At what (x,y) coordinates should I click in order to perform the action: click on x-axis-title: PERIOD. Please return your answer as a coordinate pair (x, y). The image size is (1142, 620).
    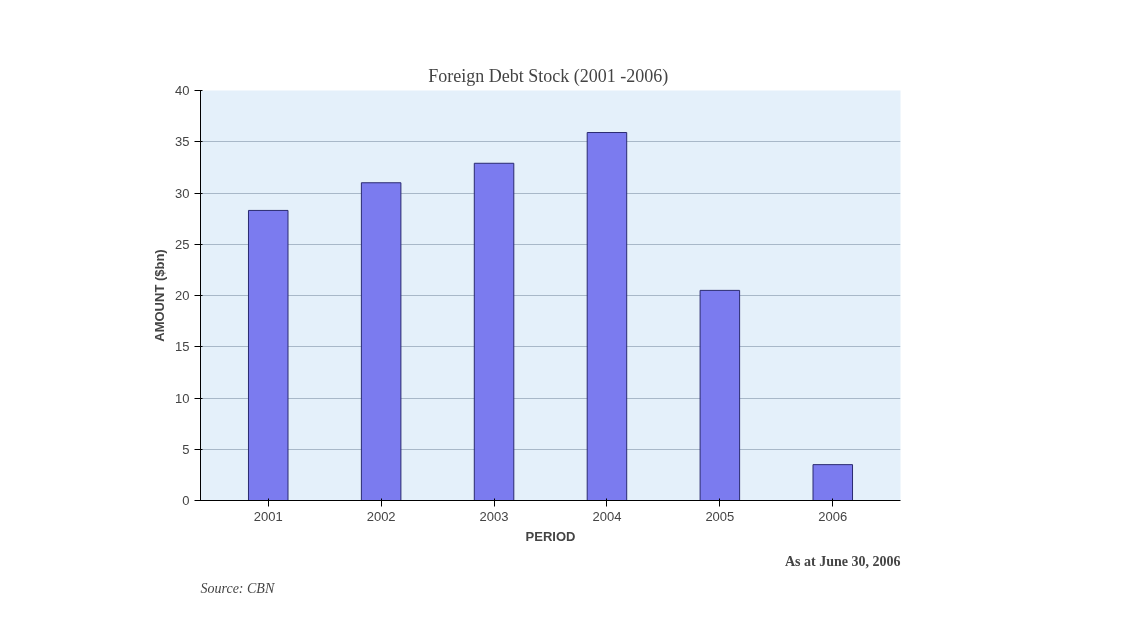
    Looking at the image, I should click on (550, 536).